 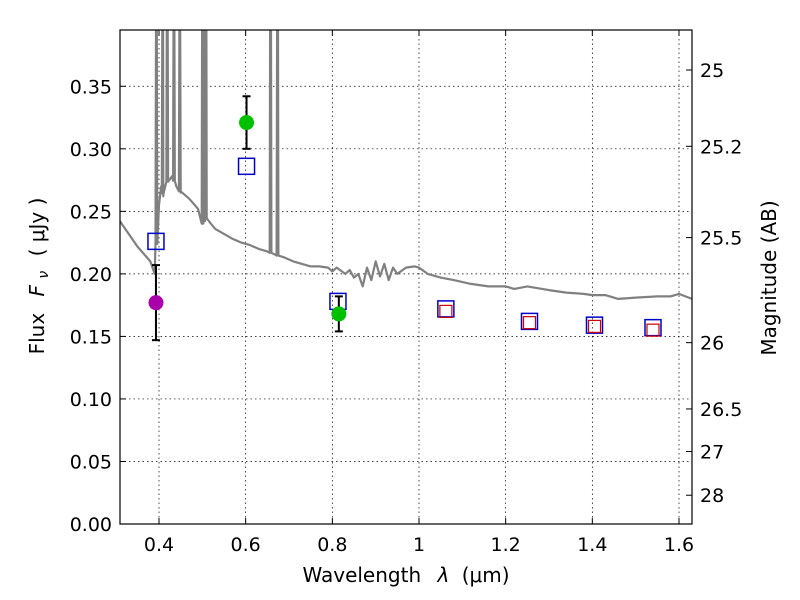 I want to click on x-axis-label: Wavelength λ (μm), so click(x=405, y=575).